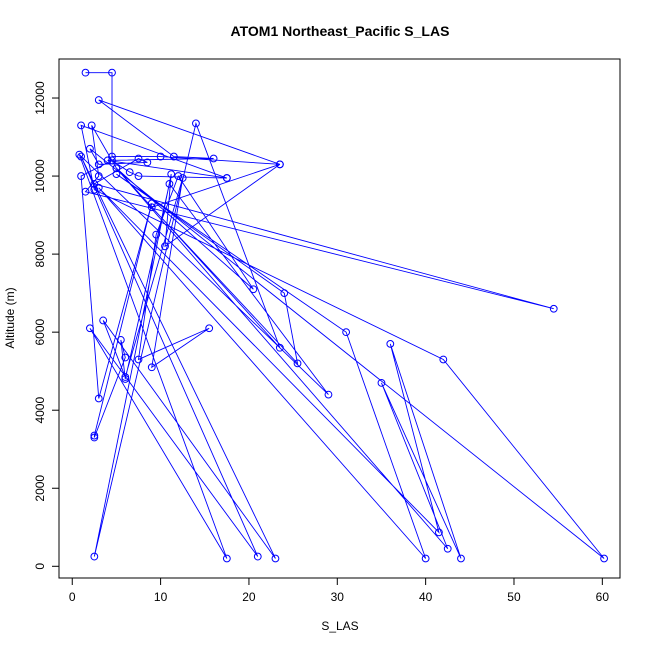  What do you see at coordinates (72, 597) in the screenshot?
I see `x-tick-label: 0` at bounding box center [72, 597].